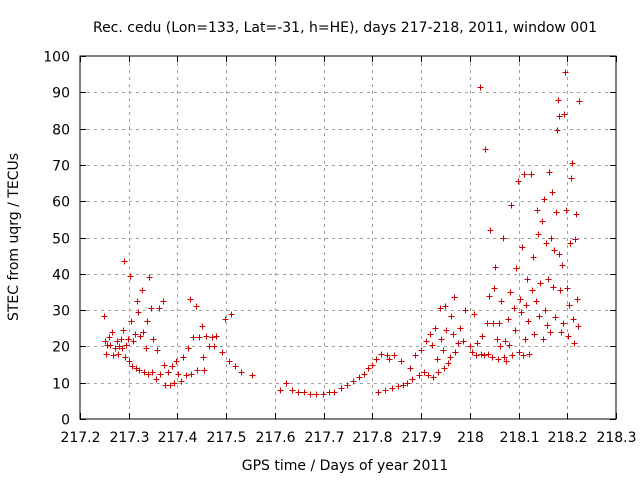 The width and height of the screenshot is (640, 480). I want to click on y-tick-label: 40, so click(61, 276).